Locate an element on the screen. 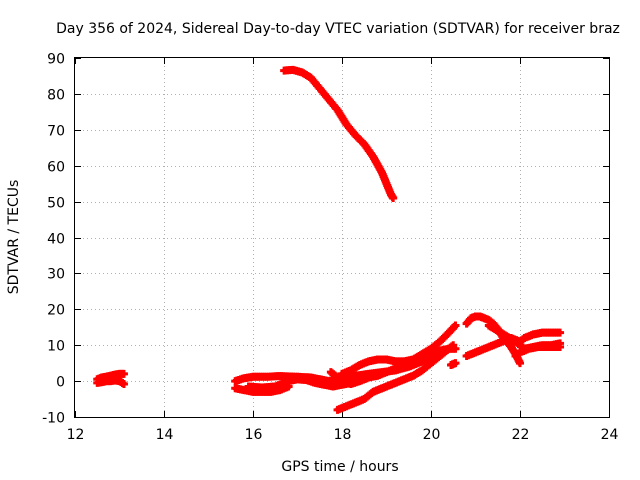 The width and height of the screenshot is (640, 480). y-axis-label: SDTVAR / TECUs is located at coordinates (14, 237).